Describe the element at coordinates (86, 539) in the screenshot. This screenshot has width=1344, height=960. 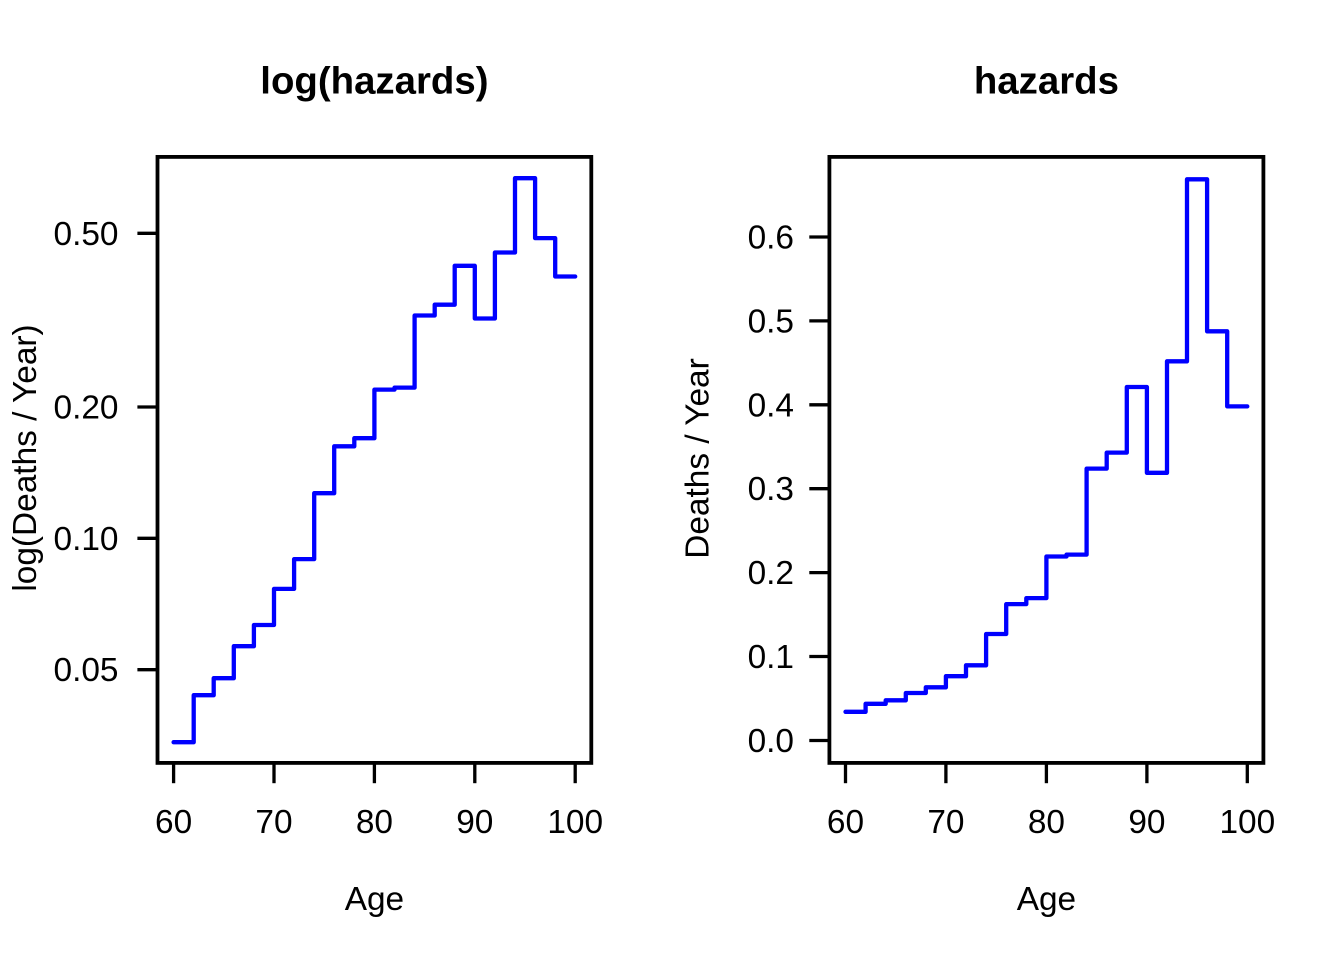
I see `svg-text: 0.10` at that location.